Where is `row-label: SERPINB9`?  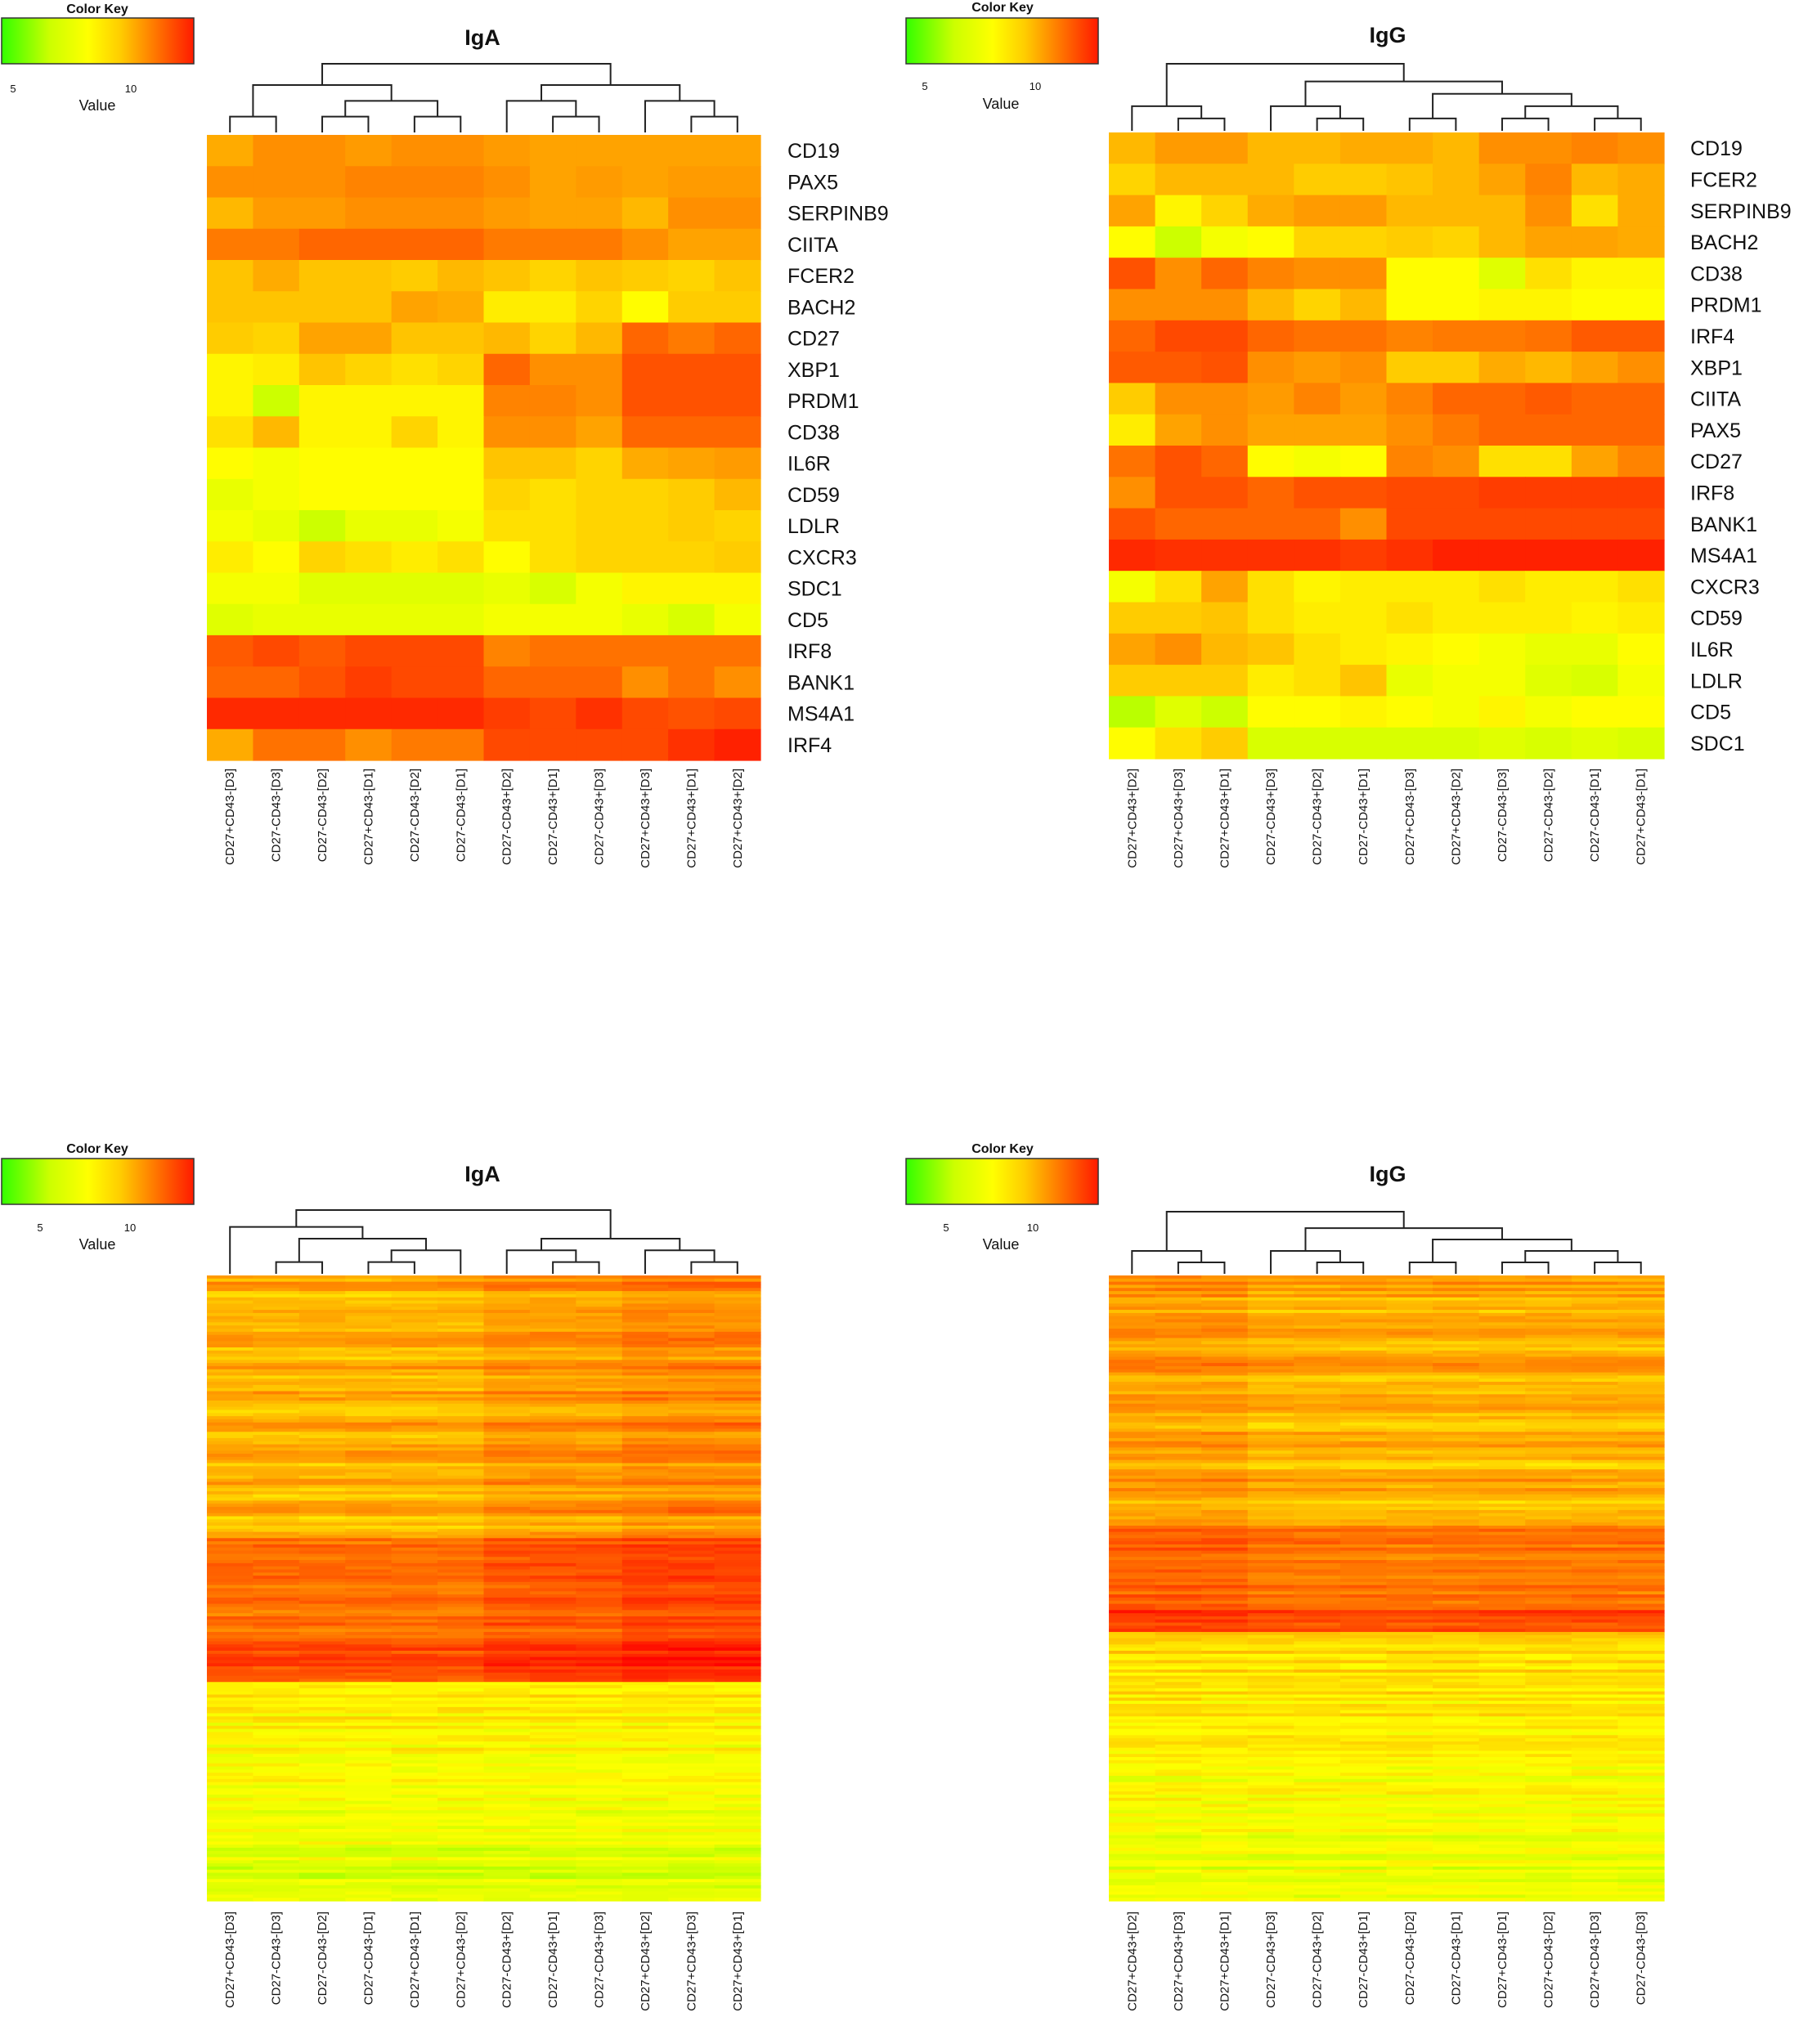 row-label: SERPINB9 is located at coordinates (1741, 211).